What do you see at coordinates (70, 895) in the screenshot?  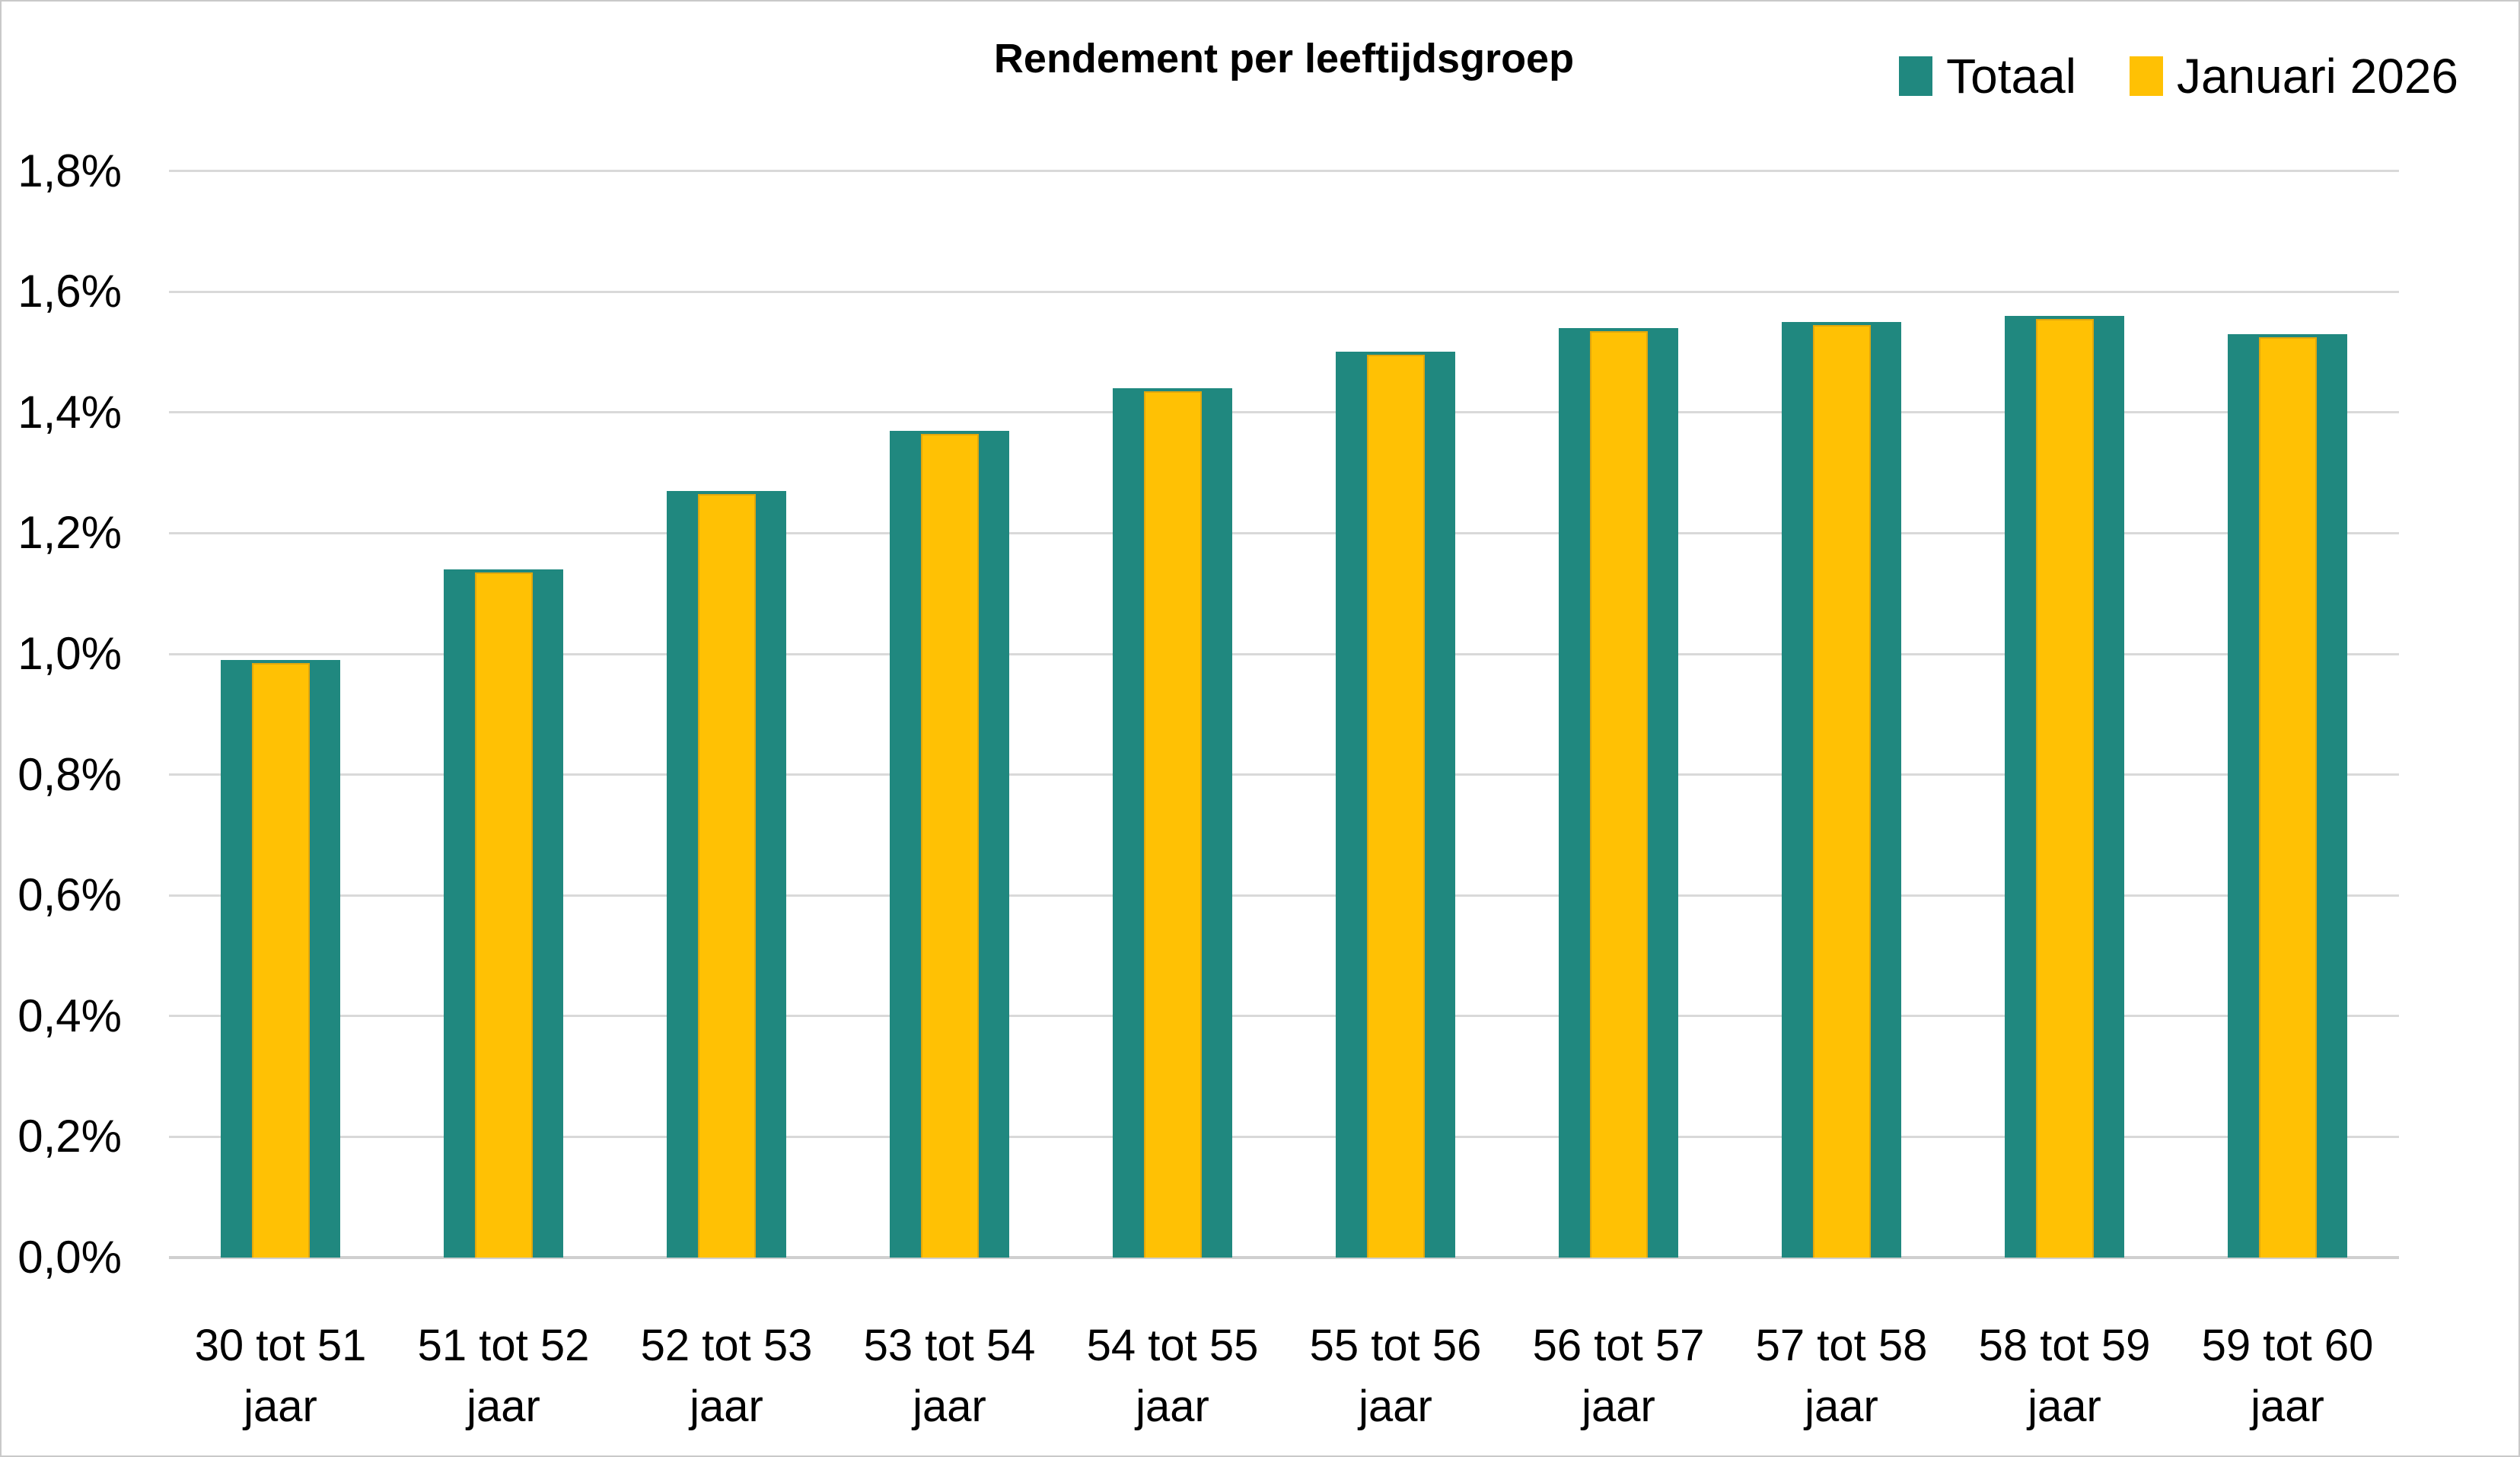 I see `y-axis-tick-label: 0,6%` at bounding box center [70, 895].